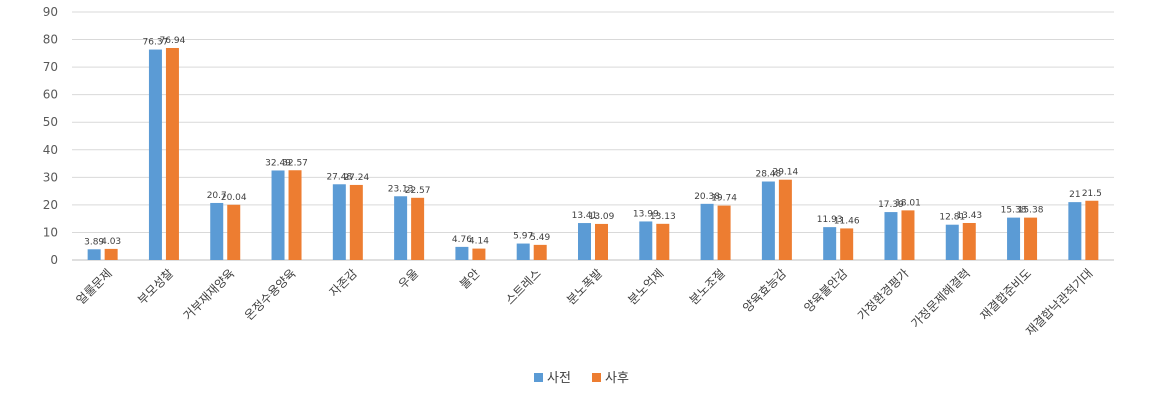 The height and width of the screenshot is (407, 1169). I want to click on data-label: 11.46, so click(847, 221).